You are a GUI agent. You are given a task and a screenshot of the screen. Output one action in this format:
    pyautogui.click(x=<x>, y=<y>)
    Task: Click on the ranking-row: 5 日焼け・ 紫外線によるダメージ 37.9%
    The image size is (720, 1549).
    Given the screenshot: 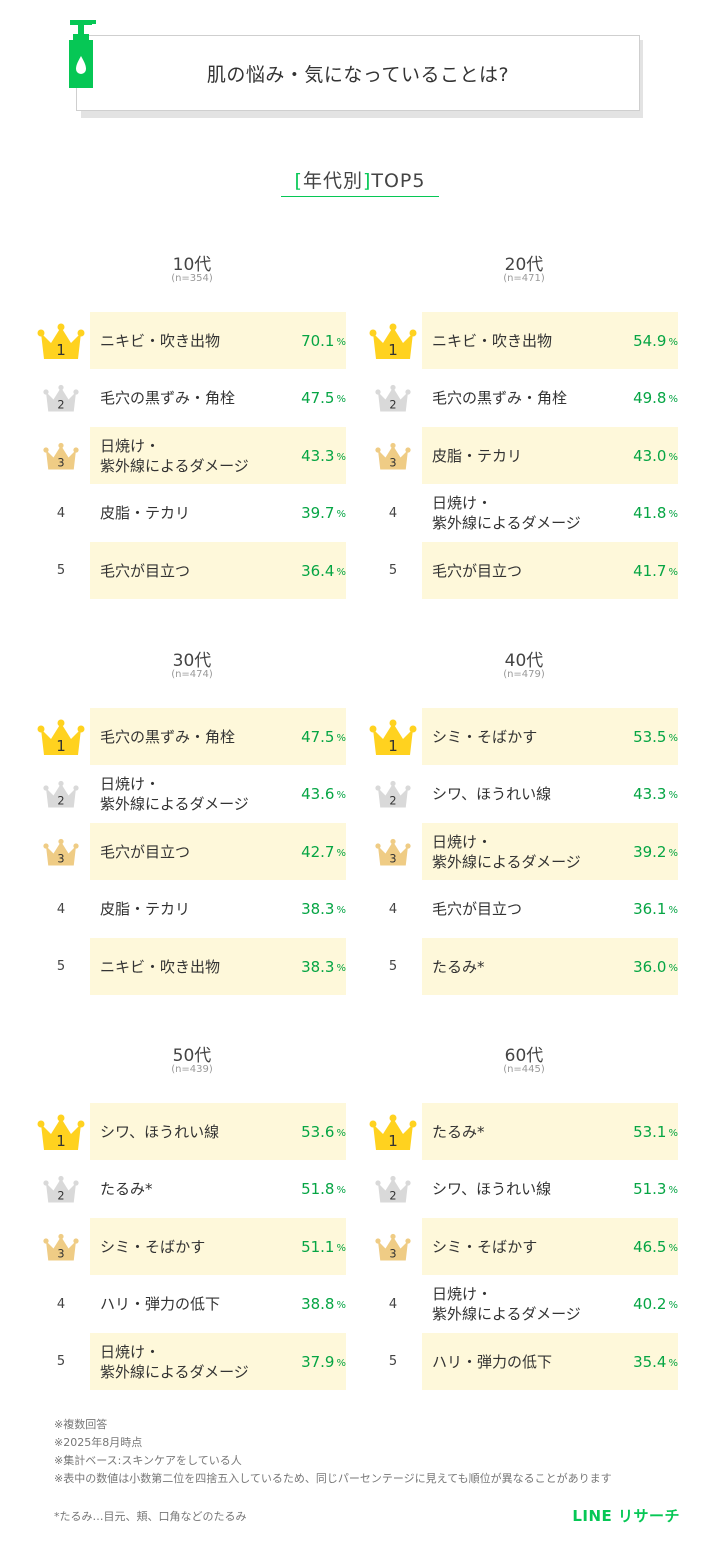 What is the action you would take?
    pyautogui.click(x=192, y=1361)
    